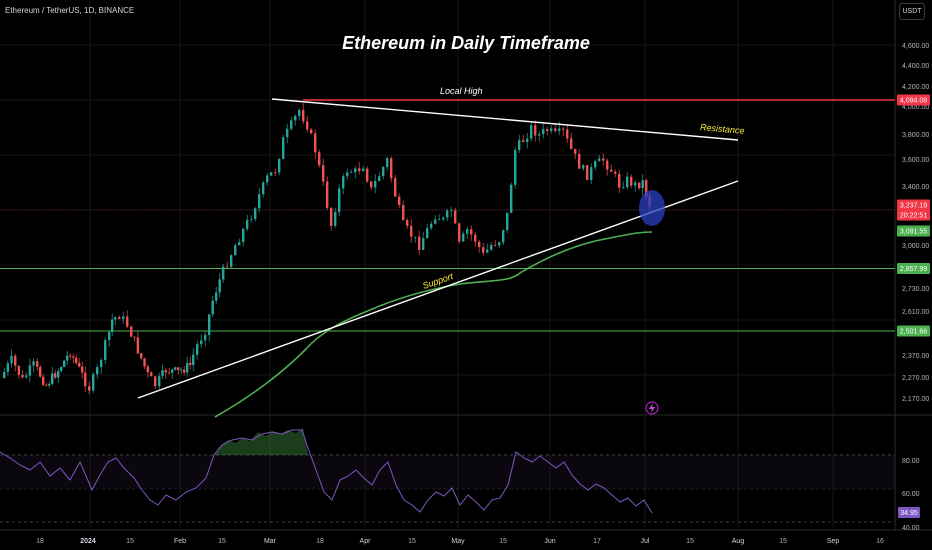 The image size is (932, 550). What do you see at coordinates (447, 472) in the screenshot?
I see `rsi-band` at bounding box center [447, 472].